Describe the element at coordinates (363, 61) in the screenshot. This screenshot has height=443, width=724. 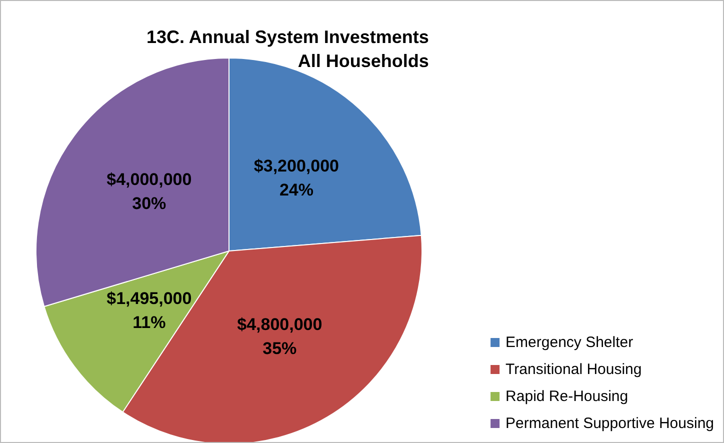
I see `chart-subtitle: All Households` at that location.